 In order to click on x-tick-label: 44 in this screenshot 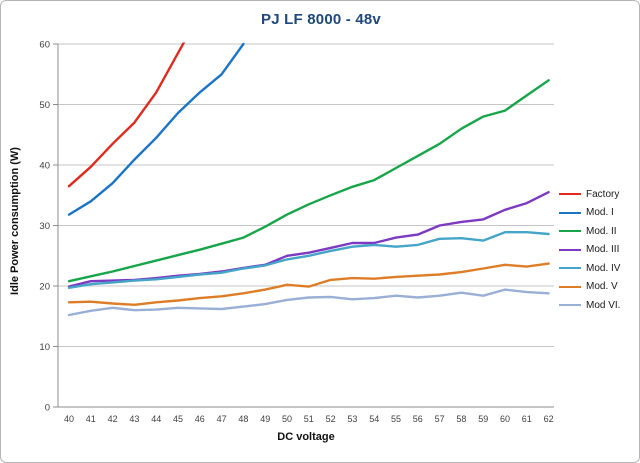, I will do `click(156, 419)`.